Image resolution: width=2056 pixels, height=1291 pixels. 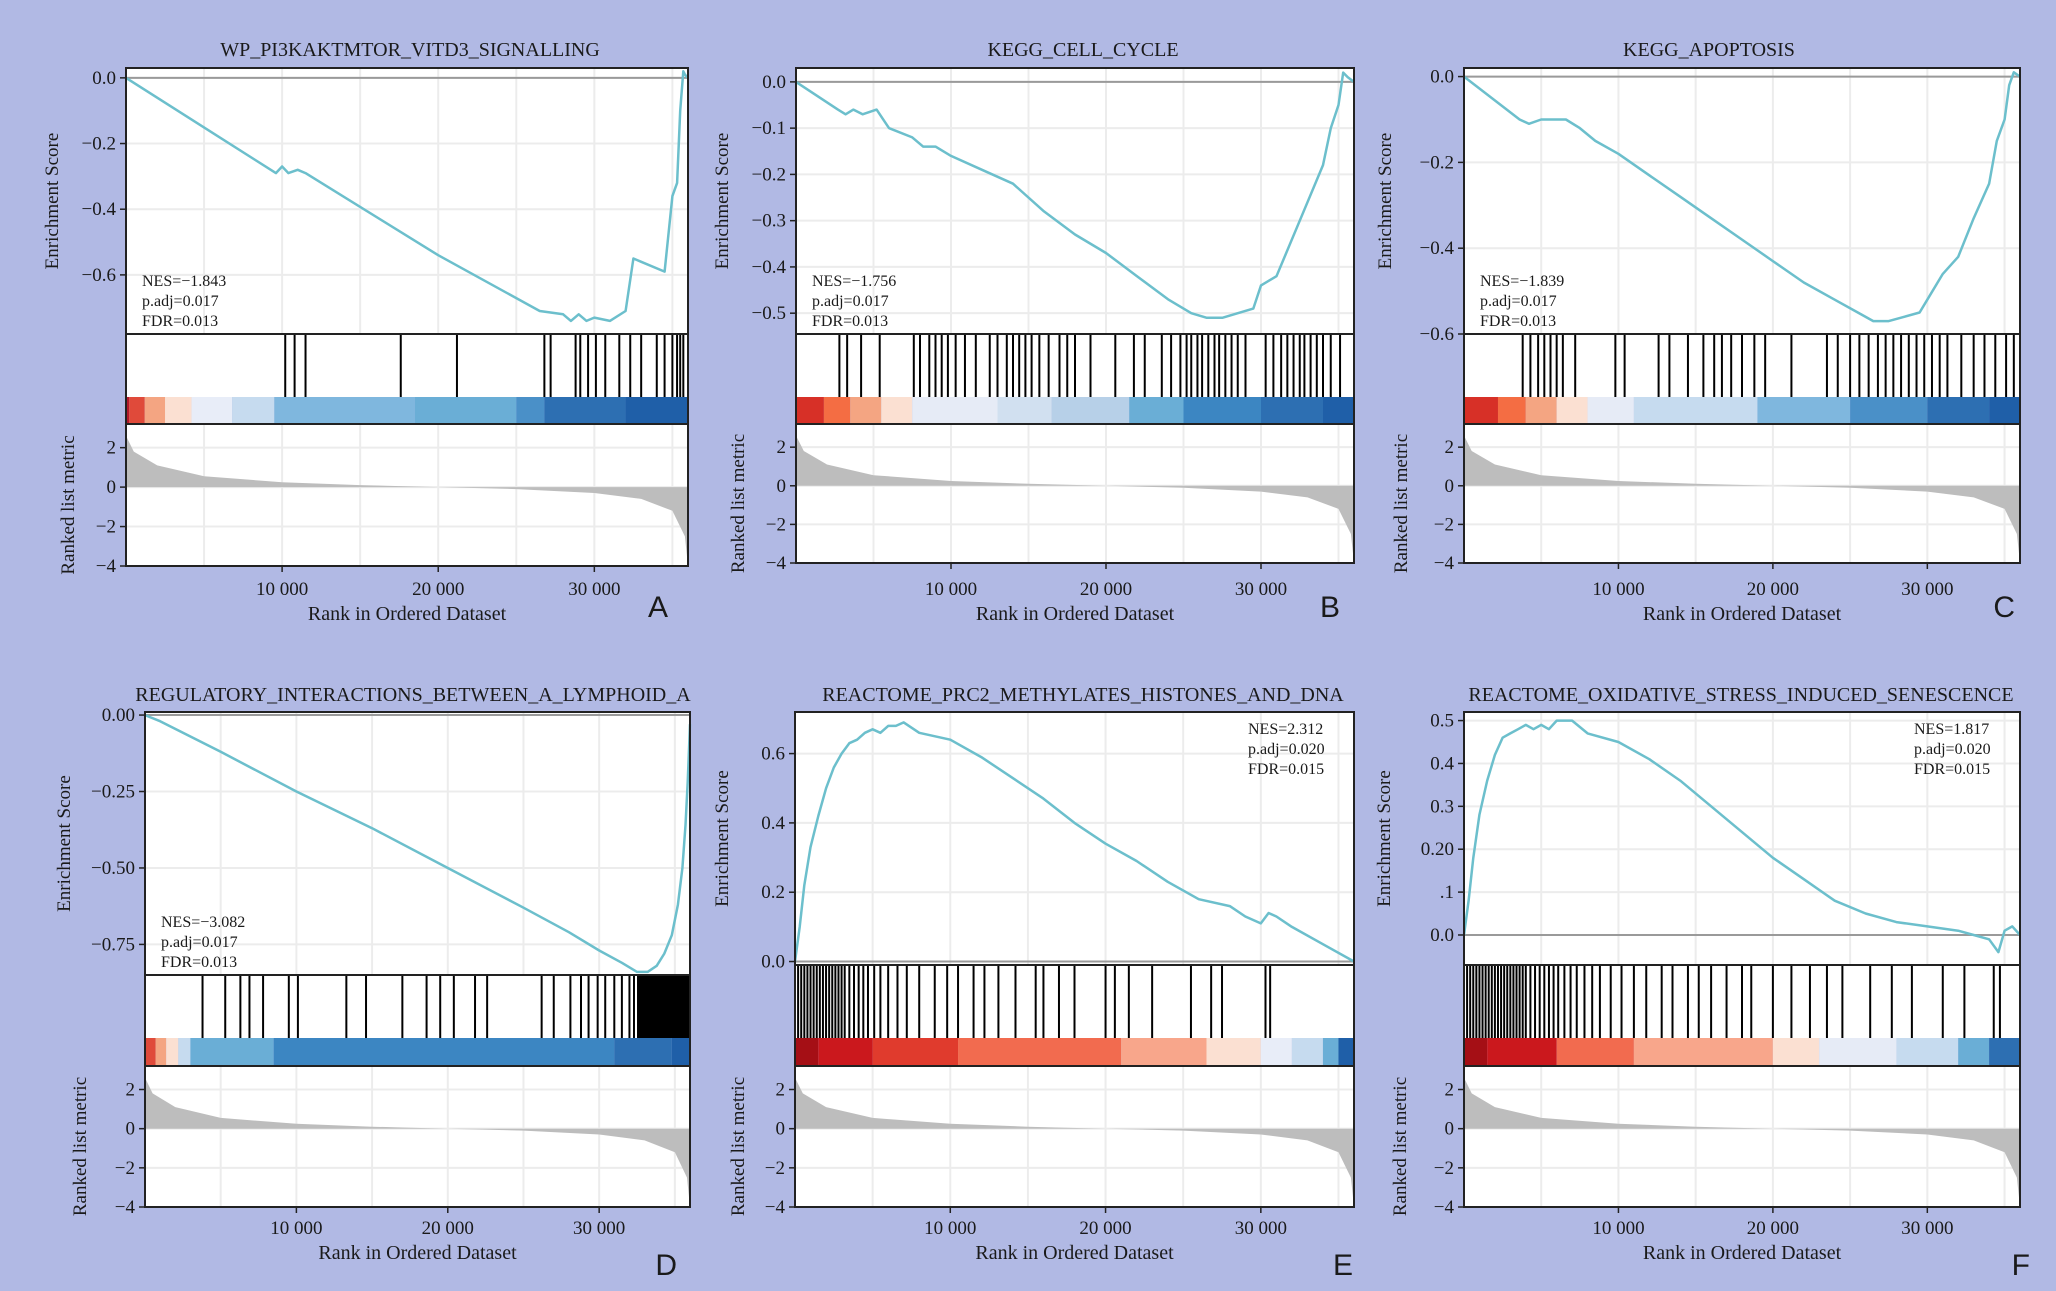 What do you see at coordinates (769, 221) in the screenshot?
I see `es-y-tick-label: −0.3` at bounding box center [769, 221].